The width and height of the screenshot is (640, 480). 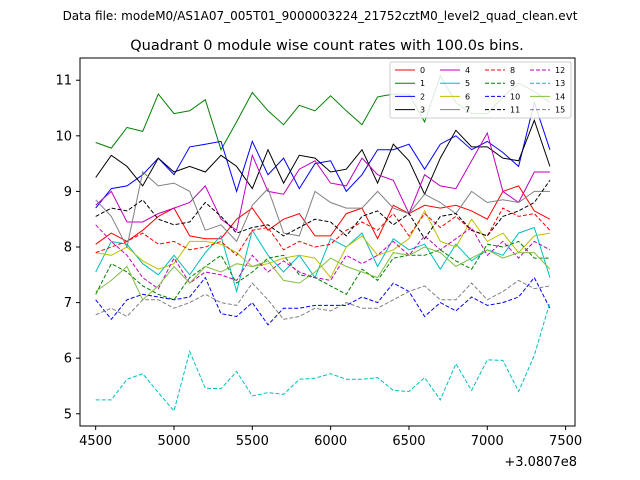 I want to click on legend-label-9: 9, so click(x=512, y=83).